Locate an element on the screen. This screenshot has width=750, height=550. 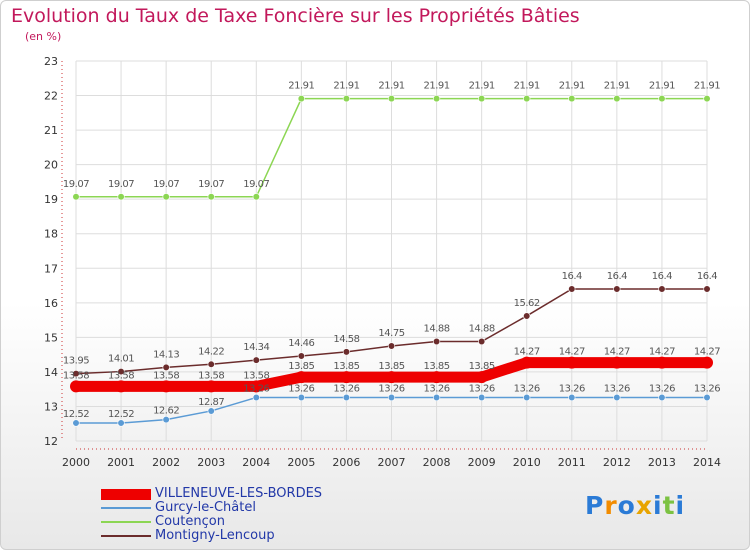
logo-letter: P is located at coordinates (595, 505).